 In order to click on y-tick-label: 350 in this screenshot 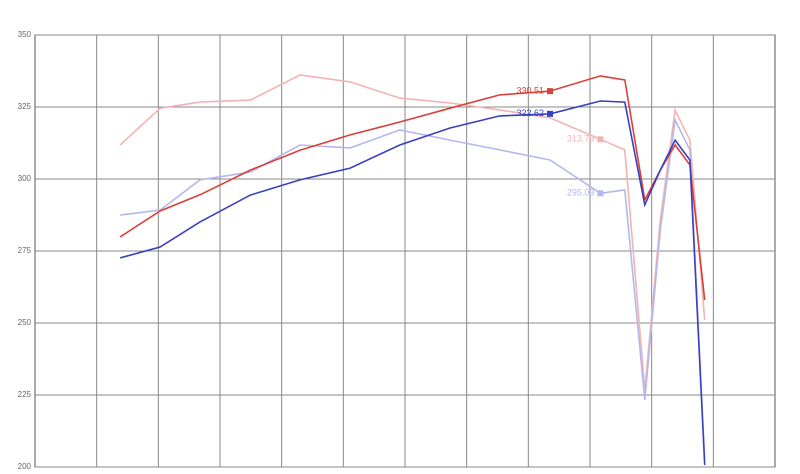, I will do `click(25, 34)`.